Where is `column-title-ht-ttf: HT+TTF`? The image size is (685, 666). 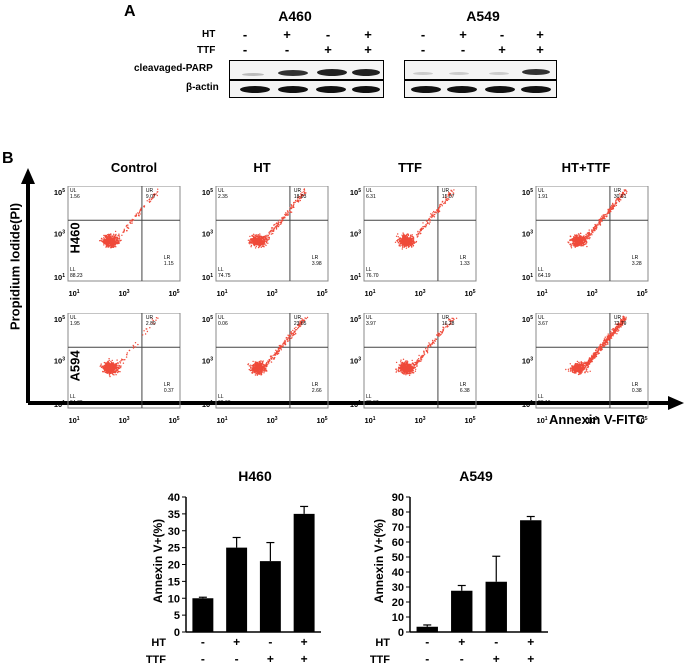 column-title-ht-ttf: HT+TTF is located at coordinates (586, 167).